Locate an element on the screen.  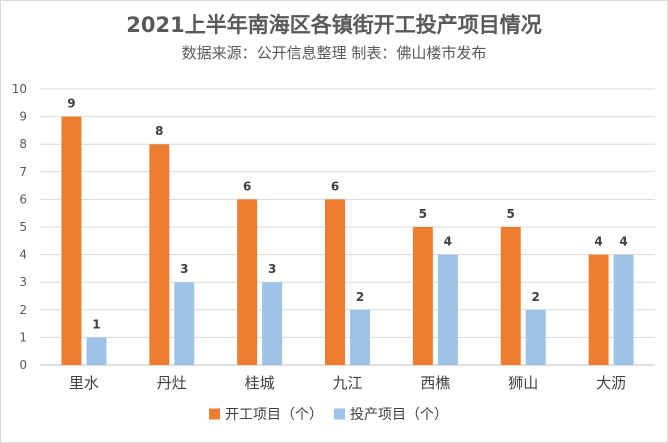
data-label: 9 is located at coordinates (71, 104).